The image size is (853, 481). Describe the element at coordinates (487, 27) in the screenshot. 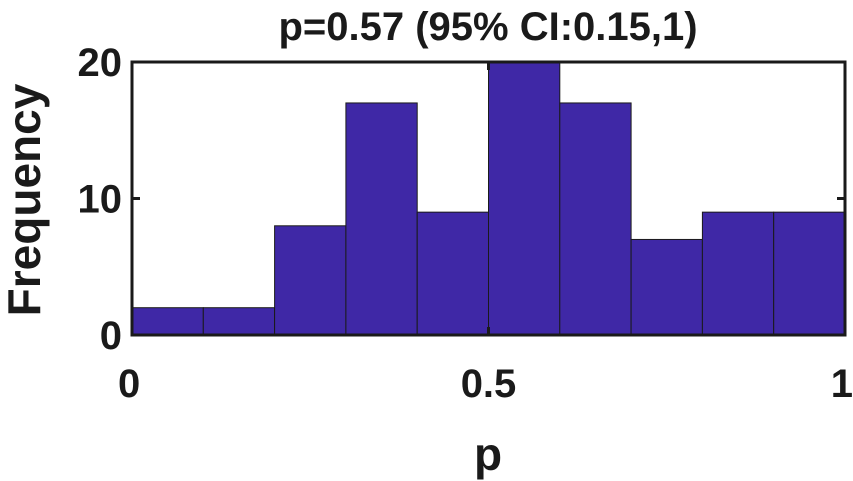

I see `chart-title: p=0.57 (95% CI:0.15,1)` at that location.